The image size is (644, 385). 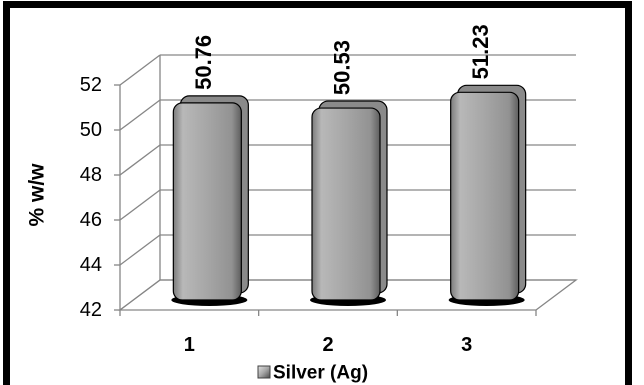 I want to click on legend-label: Silver (Ag), so click(x=320, y=373).